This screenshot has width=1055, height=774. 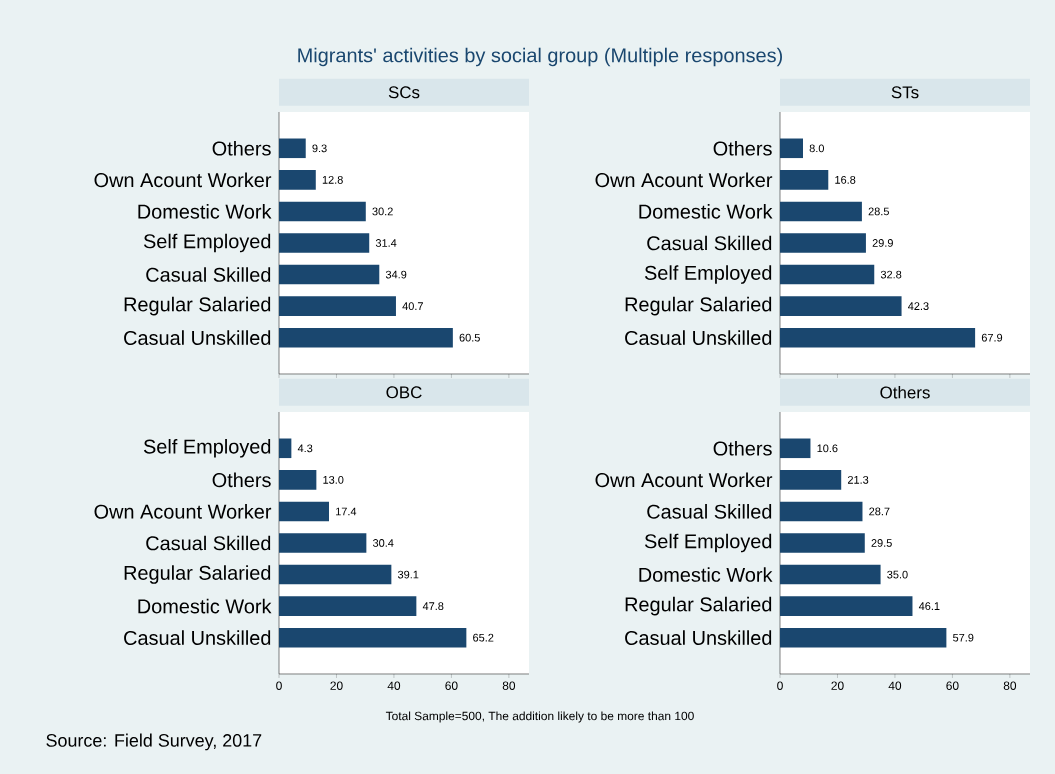 I want to click on data-label: 28.5, so click(x=878, y=211).